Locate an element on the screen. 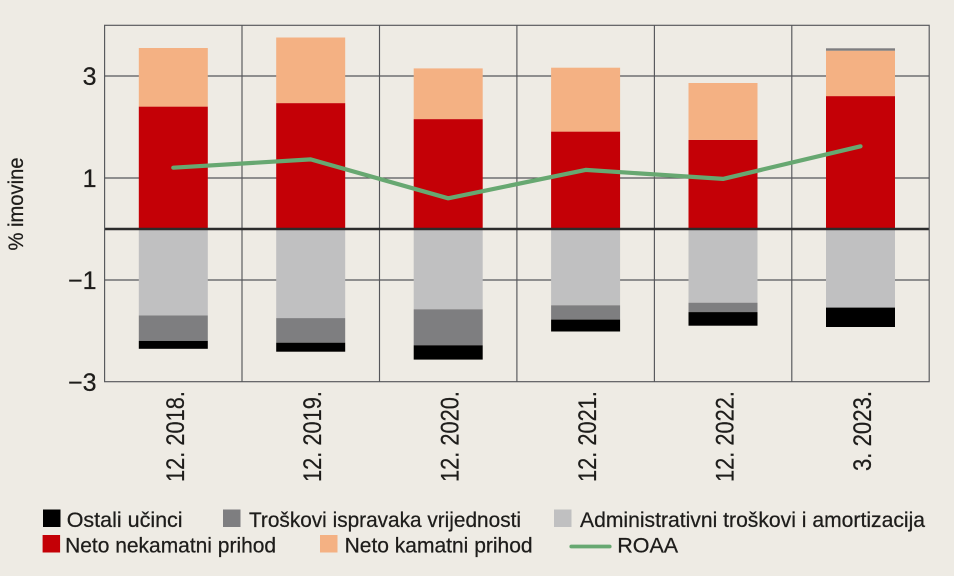 The width and height of the screenshot is (954, 576). svg-text: 12. 2020. is located at coordinates (451, 436).